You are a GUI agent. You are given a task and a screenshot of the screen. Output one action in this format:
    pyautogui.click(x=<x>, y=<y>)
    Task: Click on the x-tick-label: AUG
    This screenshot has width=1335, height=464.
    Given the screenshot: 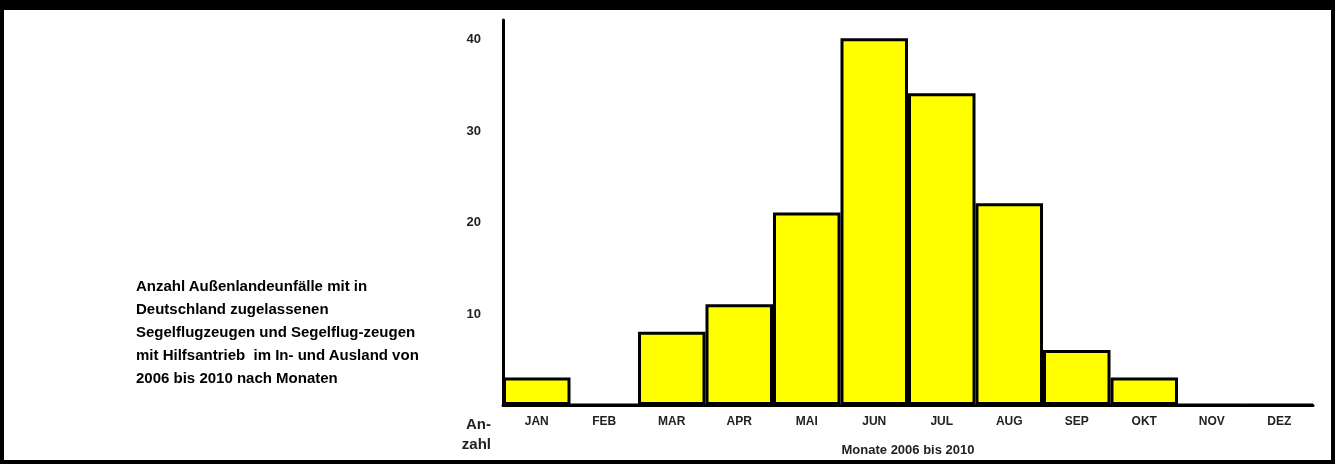 What is the action you would take?
    pyautogui.click(x=1009, y=421)
    